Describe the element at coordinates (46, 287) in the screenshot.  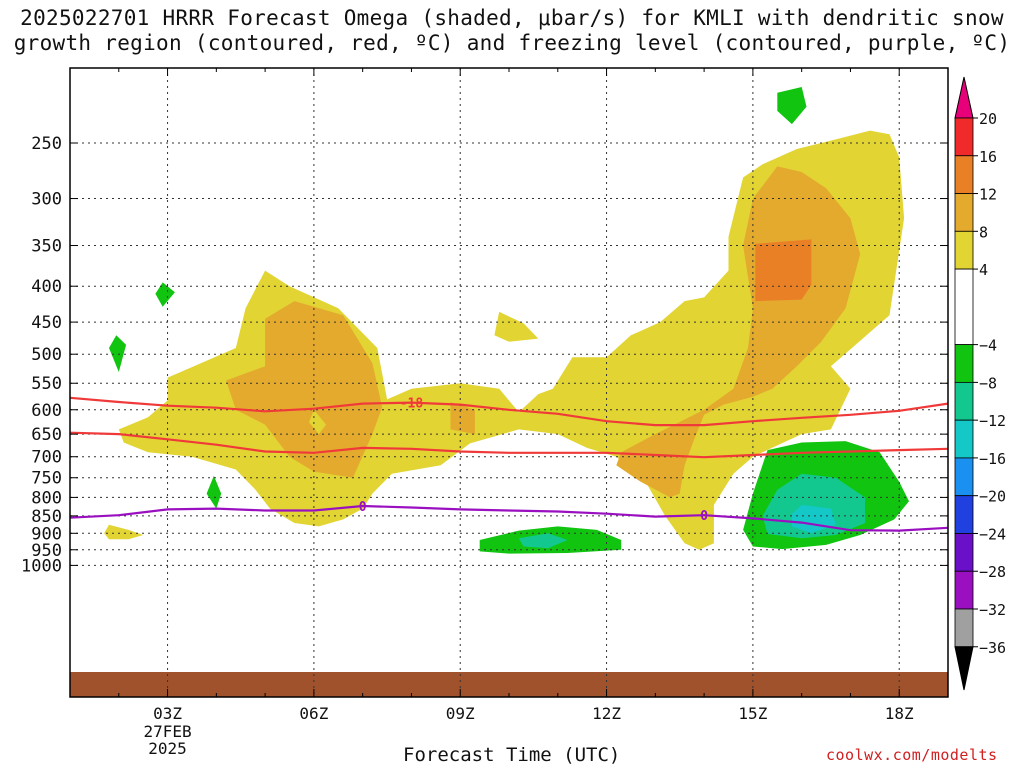
I see `y-tick-label: 400` at that location.